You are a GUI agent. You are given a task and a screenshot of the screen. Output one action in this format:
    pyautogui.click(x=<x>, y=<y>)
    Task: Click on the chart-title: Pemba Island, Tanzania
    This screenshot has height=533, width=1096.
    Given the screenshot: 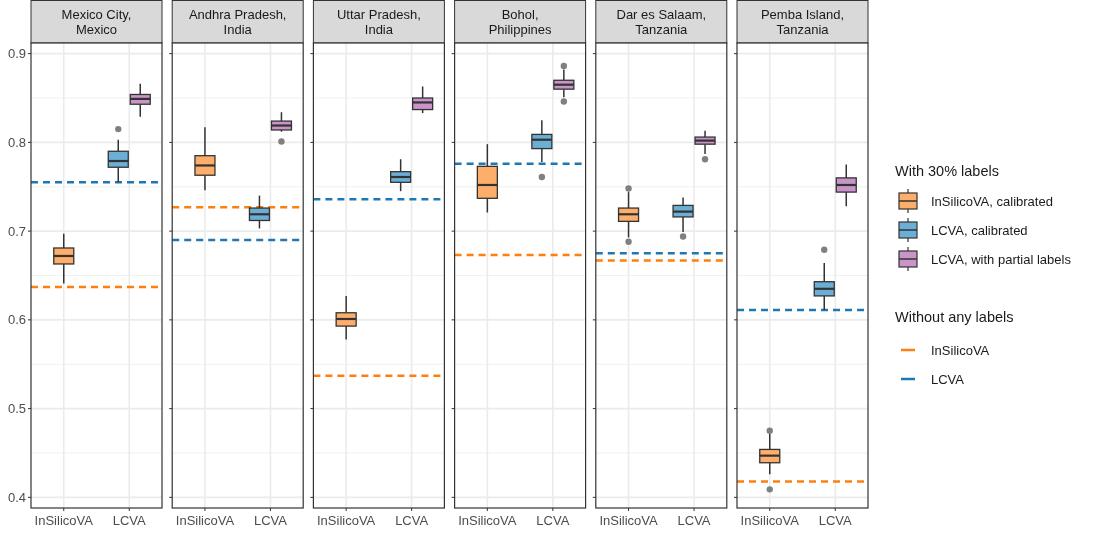 What is the action you would take?
    pyautogui.click(x=802, y=22)
    